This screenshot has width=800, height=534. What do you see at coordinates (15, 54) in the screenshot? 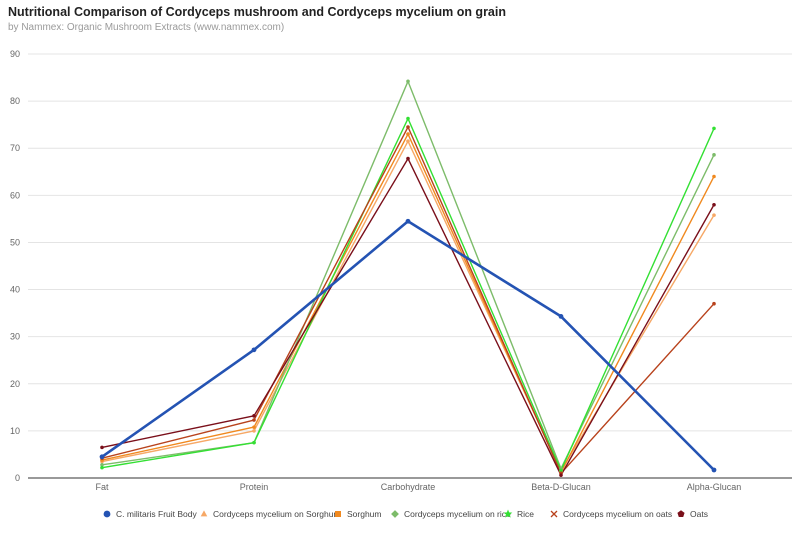
I see `y-tick-label: 90` at bounding box center [15, 54].